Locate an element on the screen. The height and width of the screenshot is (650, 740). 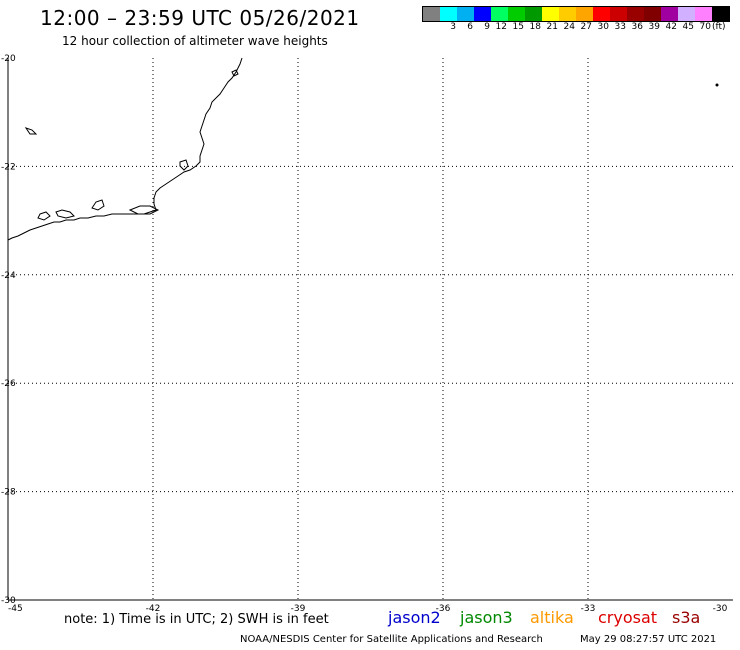
longitude-labels: -45 -42 -39 -36 -33 -30 is located at coordinates (368, 609).